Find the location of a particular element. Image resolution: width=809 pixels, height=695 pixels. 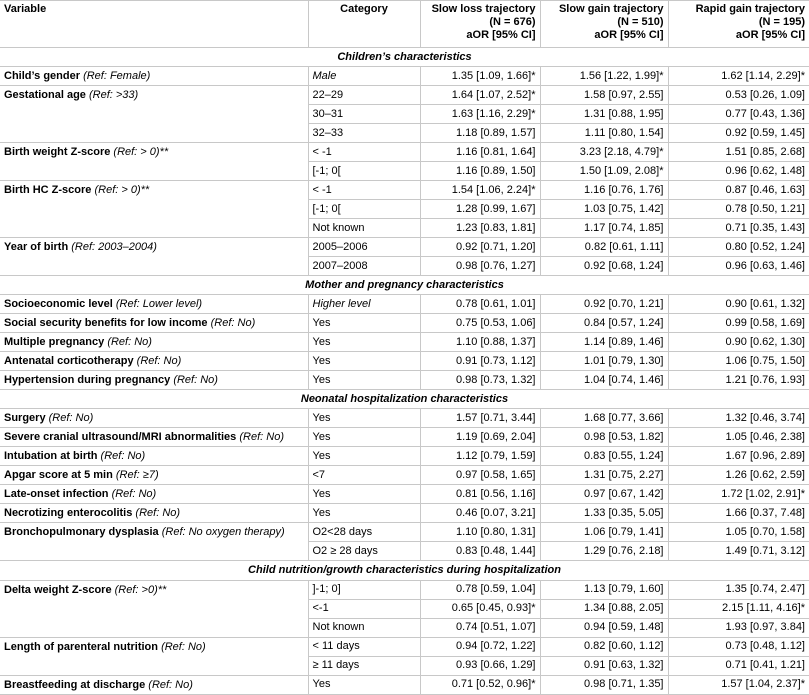

value-cell: 1.16 [0.89, 1.50] is located at coordinates (480, 171).